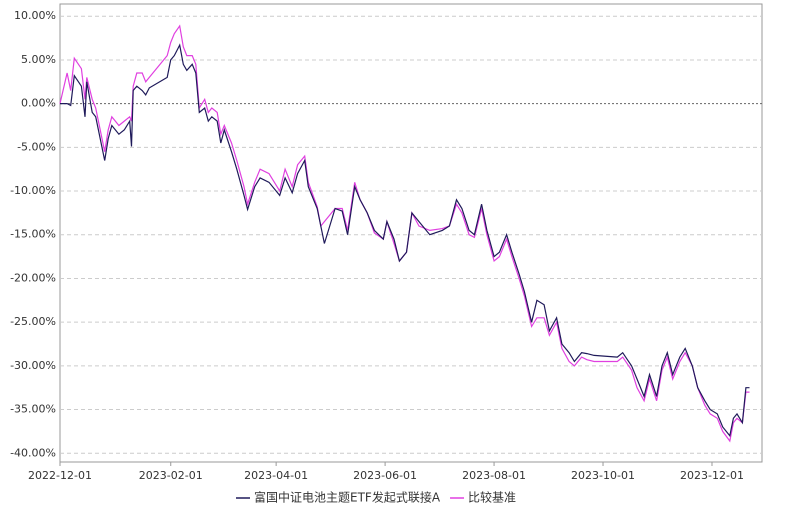 This screenshot has width=800, height=512. What do you see at coordinates (33, 234) in the screenshot?
I see `y-tick-label: -15.00%` at bounding box center [33, 234].